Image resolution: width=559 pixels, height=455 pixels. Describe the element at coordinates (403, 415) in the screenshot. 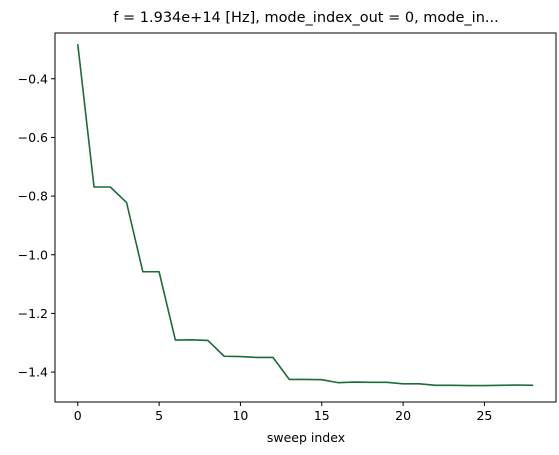

I see `x-tick-label: 20` at that location.